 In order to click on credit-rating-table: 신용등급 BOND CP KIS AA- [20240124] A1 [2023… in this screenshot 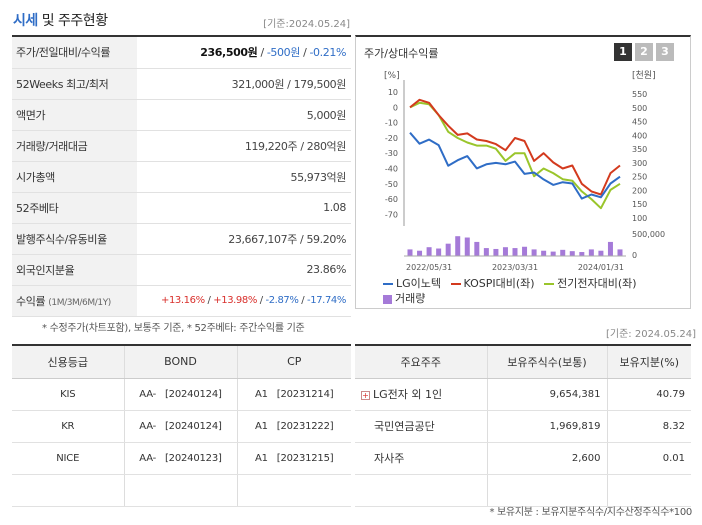, I will do `click(181, 425)`.